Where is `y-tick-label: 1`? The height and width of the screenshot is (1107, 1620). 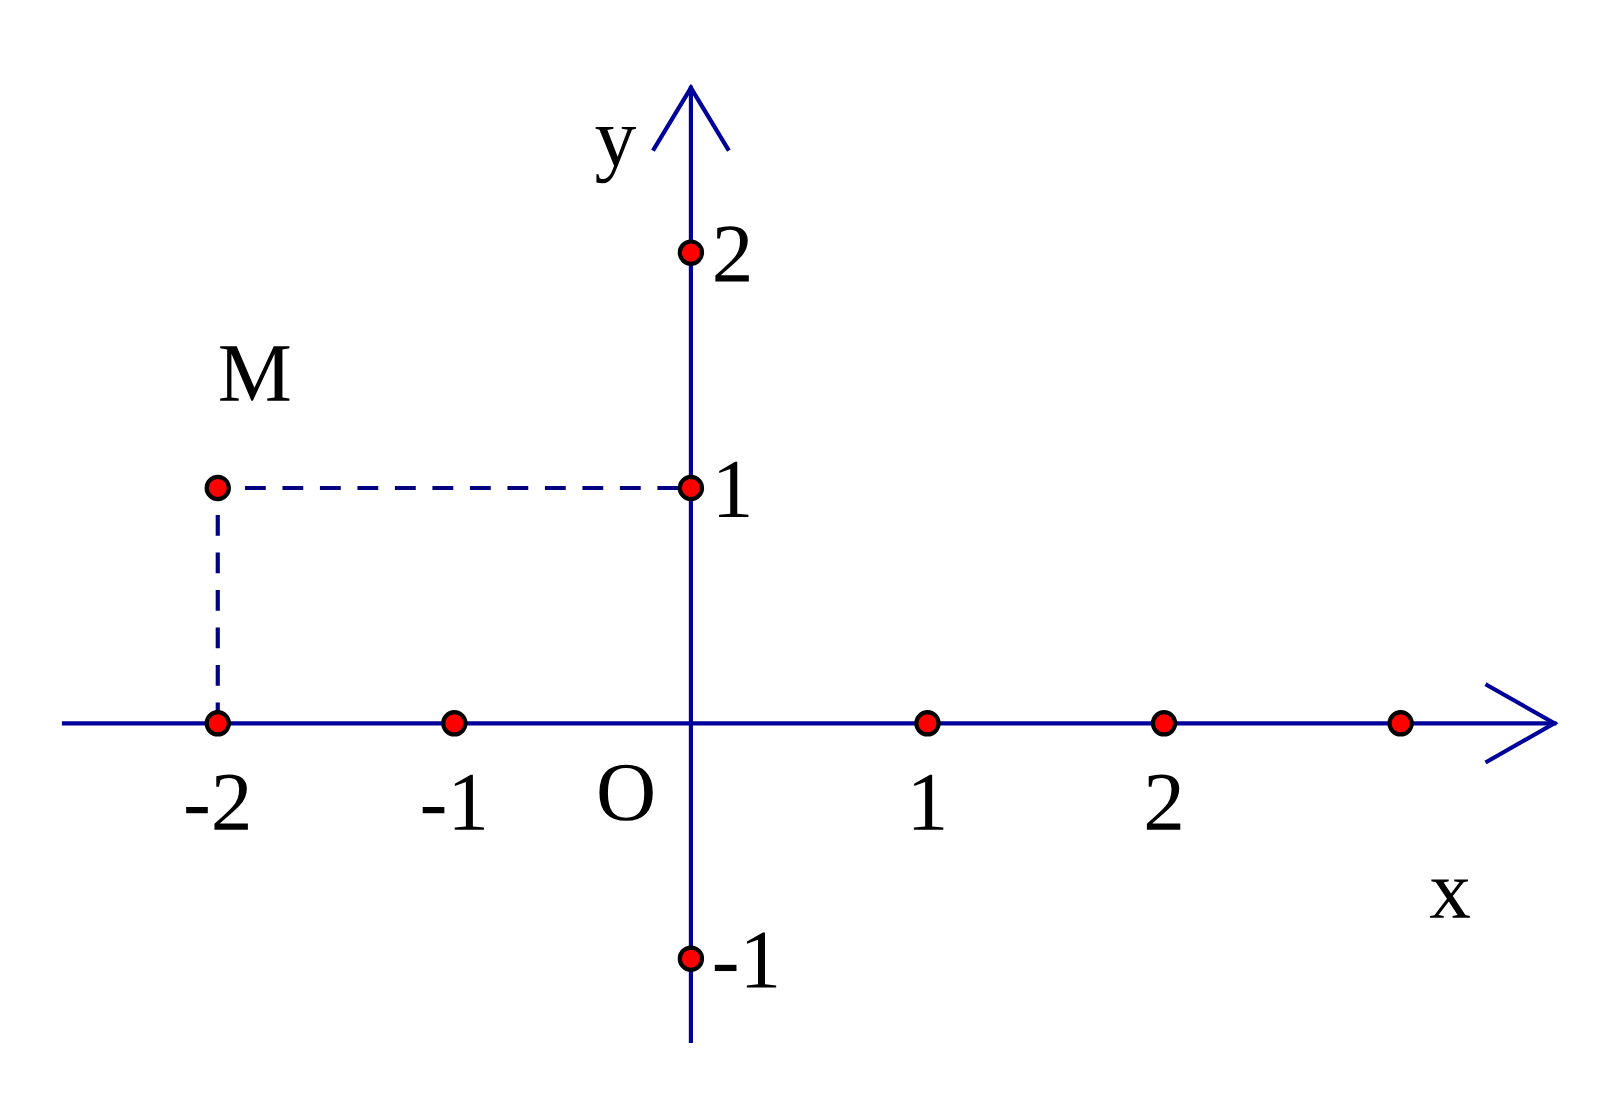 y-tick-label: 1 is located at coordinates (734, 489).